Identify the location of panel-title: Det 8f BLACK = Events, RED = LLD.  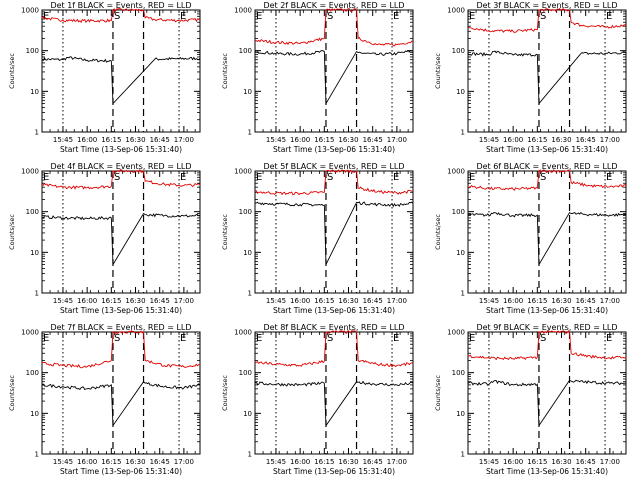
(333, 327).